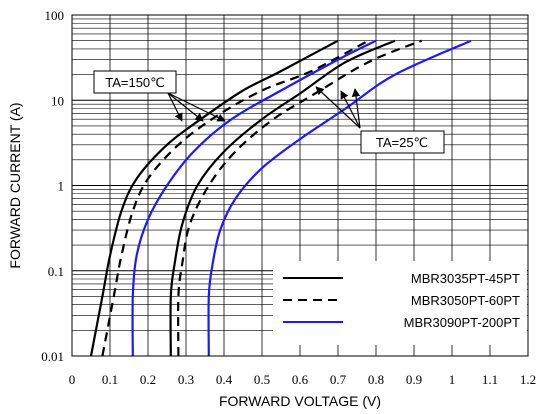  Describe the element at coordinates (262, 379) in the screenshot. I see `x-tick-label: 0.5` at that location.